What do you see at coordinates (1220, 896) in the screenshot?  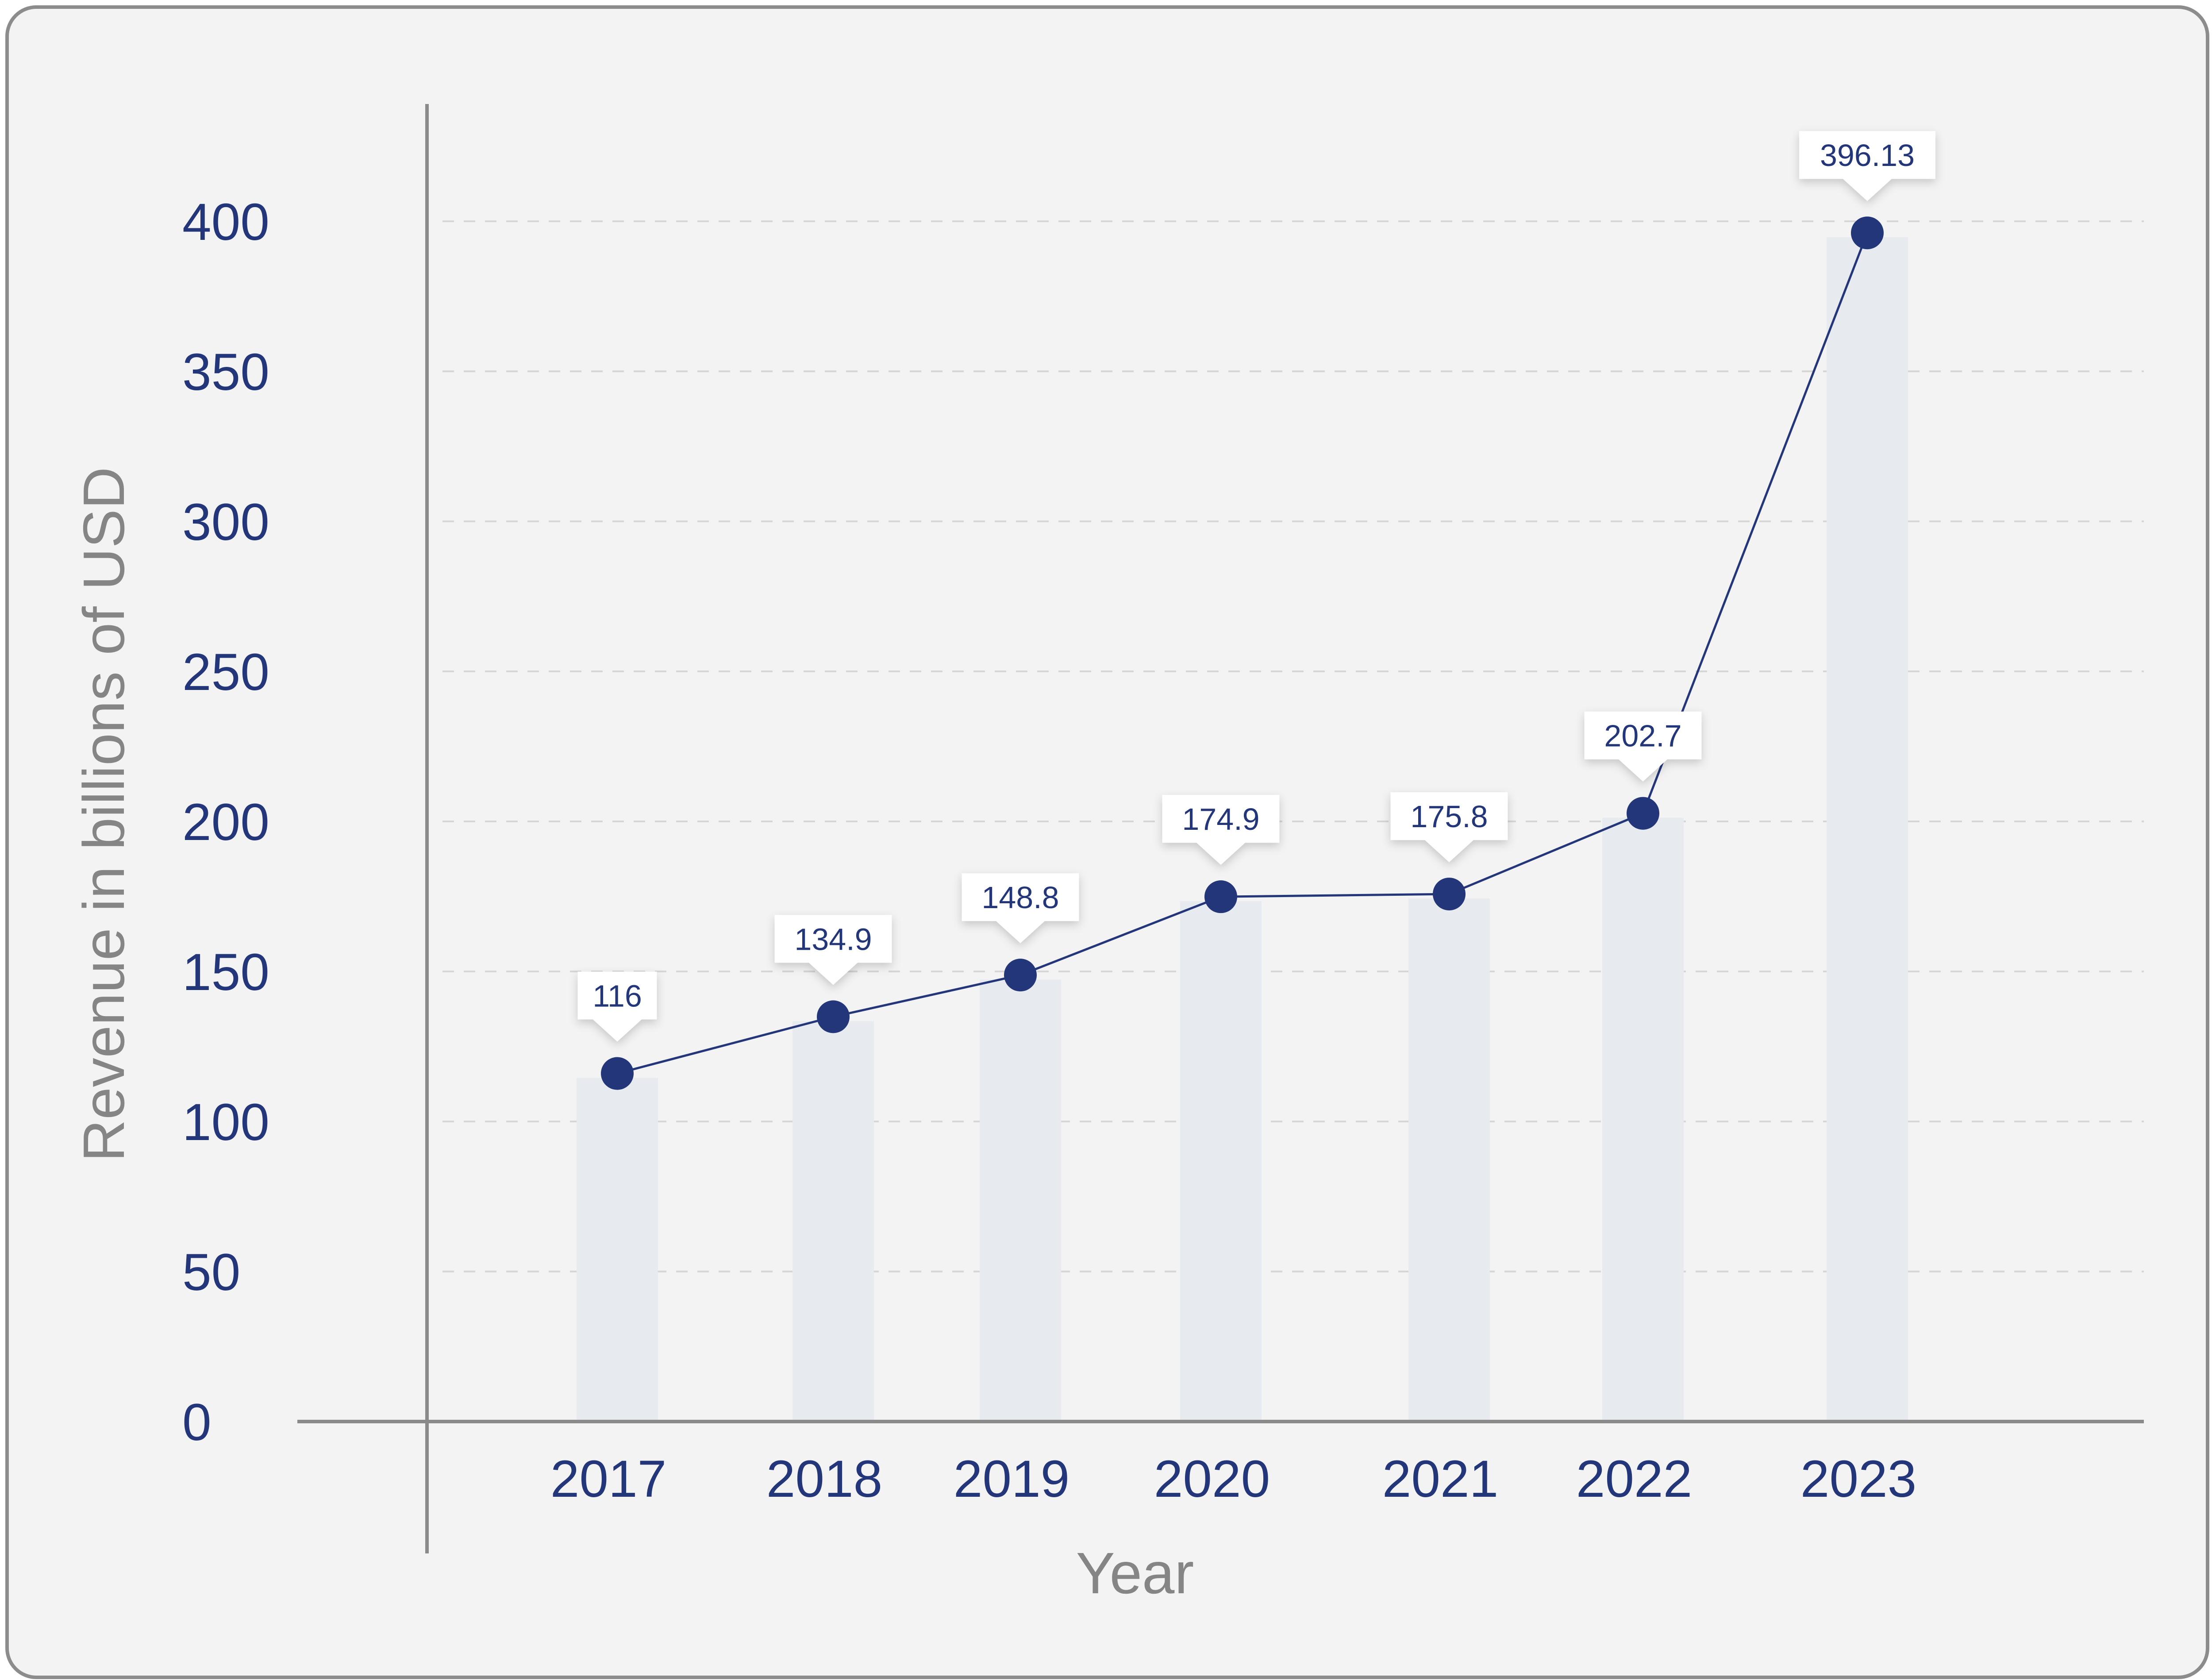 I see `marker-2020` at bounding box center [1220, 896].